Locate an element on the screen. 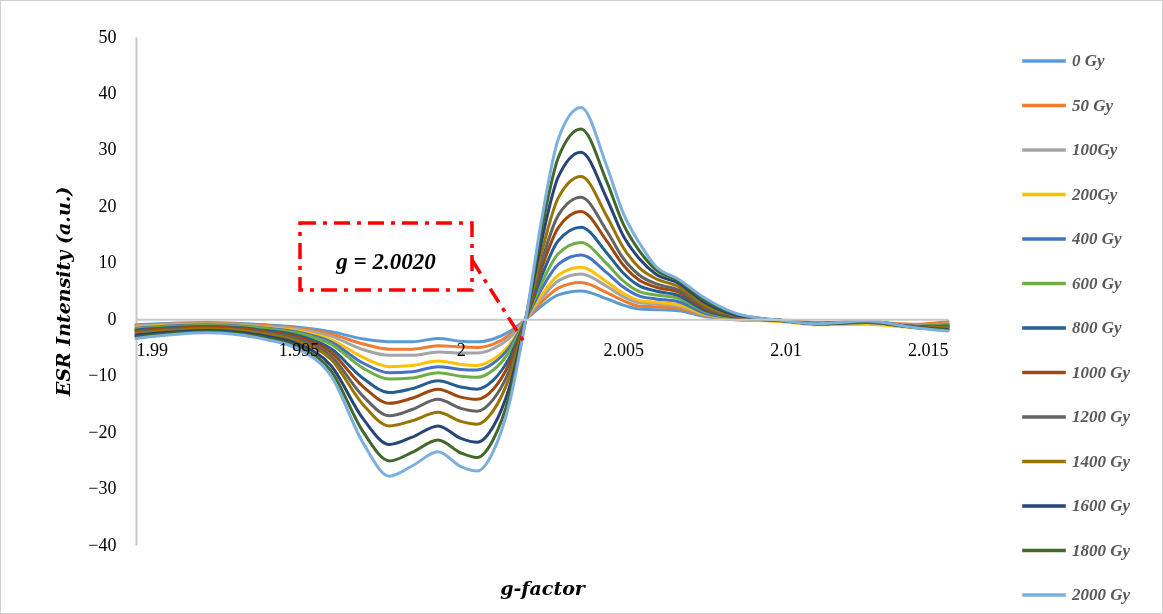 The width and height of the screenshot is (1163, 614). y-tick-label: −30 is located at coordinates (102, 488).